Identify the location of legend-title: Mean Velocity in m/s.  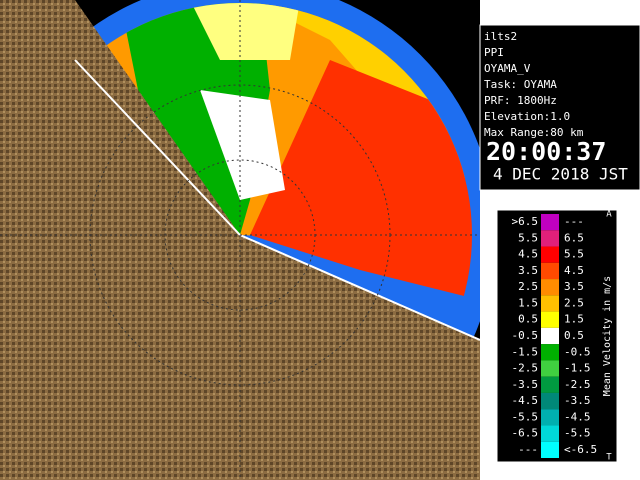
(607, 336).